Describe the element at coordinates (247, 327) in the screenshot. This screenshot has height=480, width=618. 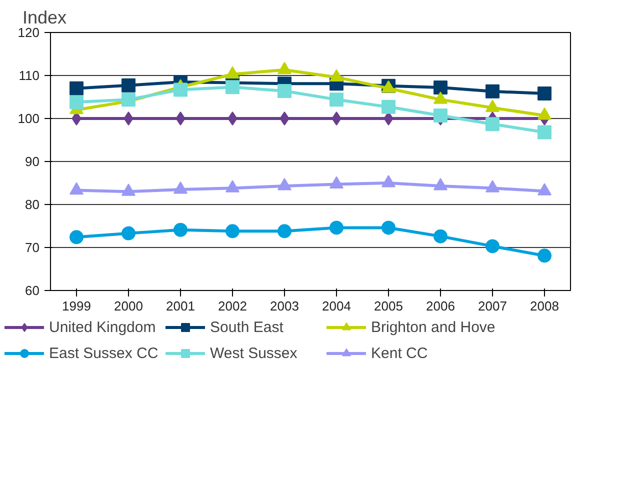
I see `legend-label: South East` at that location.